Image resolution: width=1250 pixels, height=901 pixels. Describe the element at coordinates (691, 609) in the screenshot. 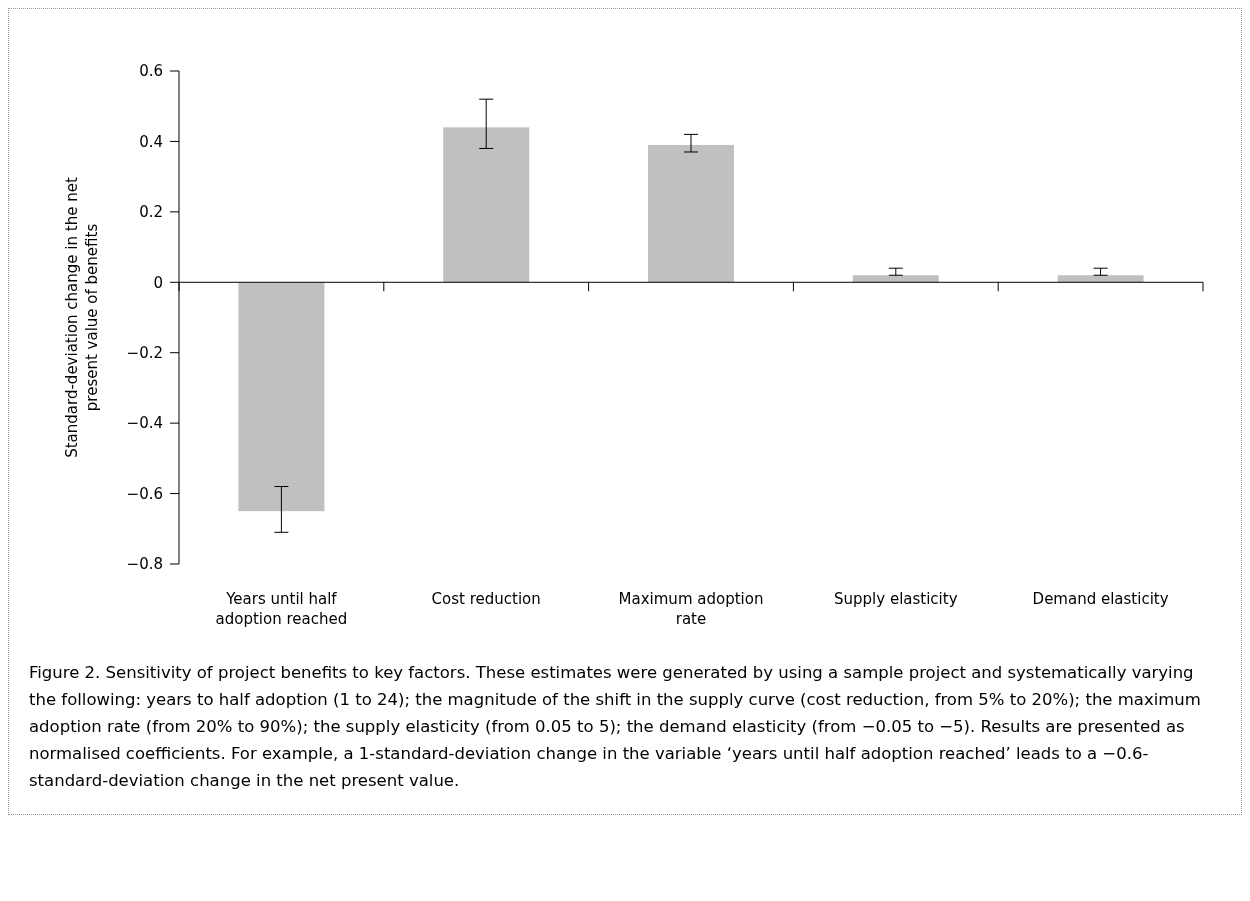

I see `x-tick-label: Maximum adoption rate` at that location.